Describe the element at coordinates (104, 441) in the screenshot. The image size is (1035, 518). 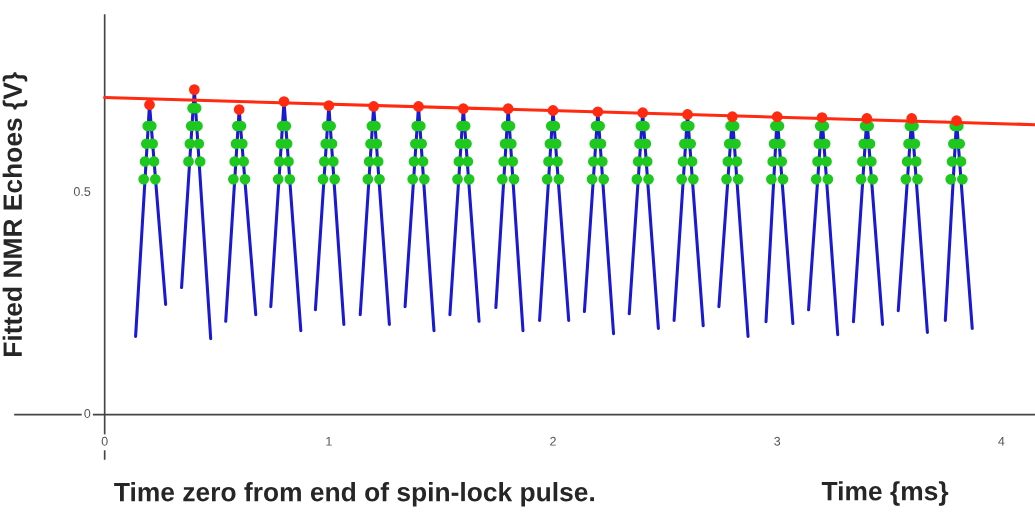
I see `x-tick-label: 0` at that location.